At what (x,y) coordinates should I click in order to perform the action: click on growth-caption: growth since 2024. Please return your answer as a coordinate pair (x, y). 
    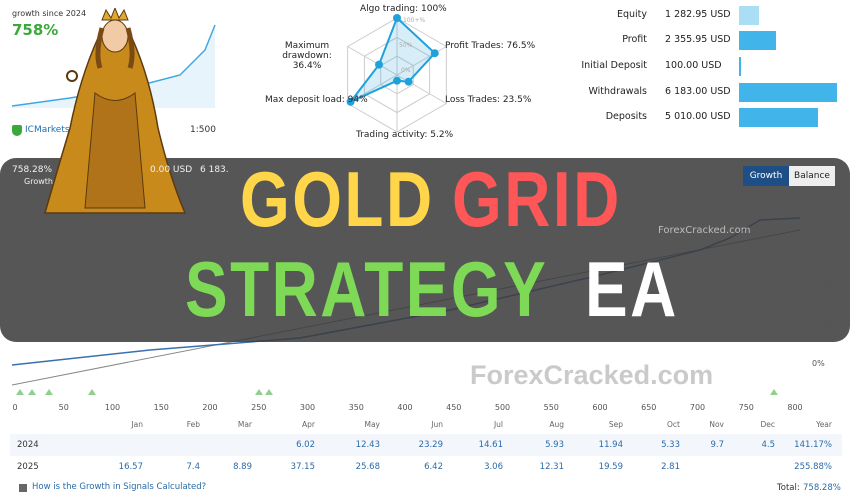
    Looking at the image, I should click on (49, 13).